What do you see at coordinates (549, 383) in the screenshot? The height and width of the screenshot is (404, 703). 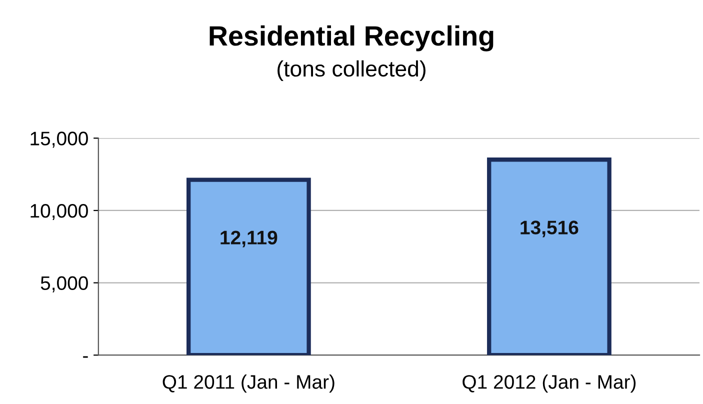 I see `x-tick-label: Q1 2012 (Jan - Mar)` at bounding box center [549, 383].